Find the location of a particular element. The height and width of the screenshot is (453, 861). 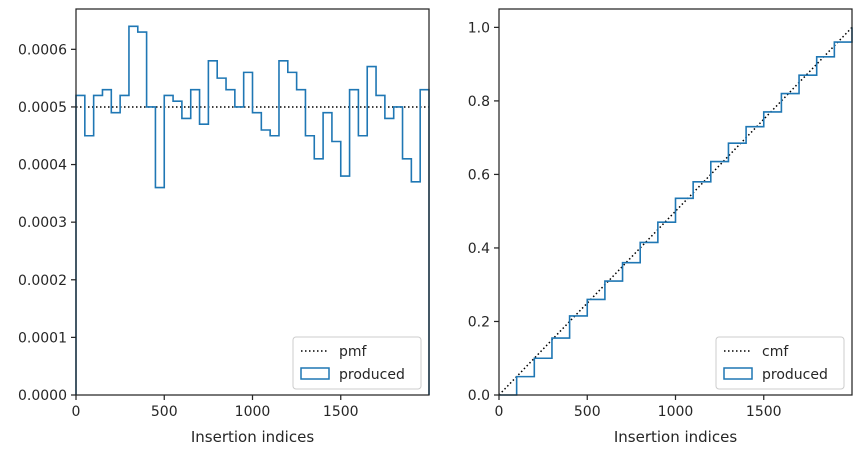

y-tick-label: 0.0004 is located at coordinates (42, 166).